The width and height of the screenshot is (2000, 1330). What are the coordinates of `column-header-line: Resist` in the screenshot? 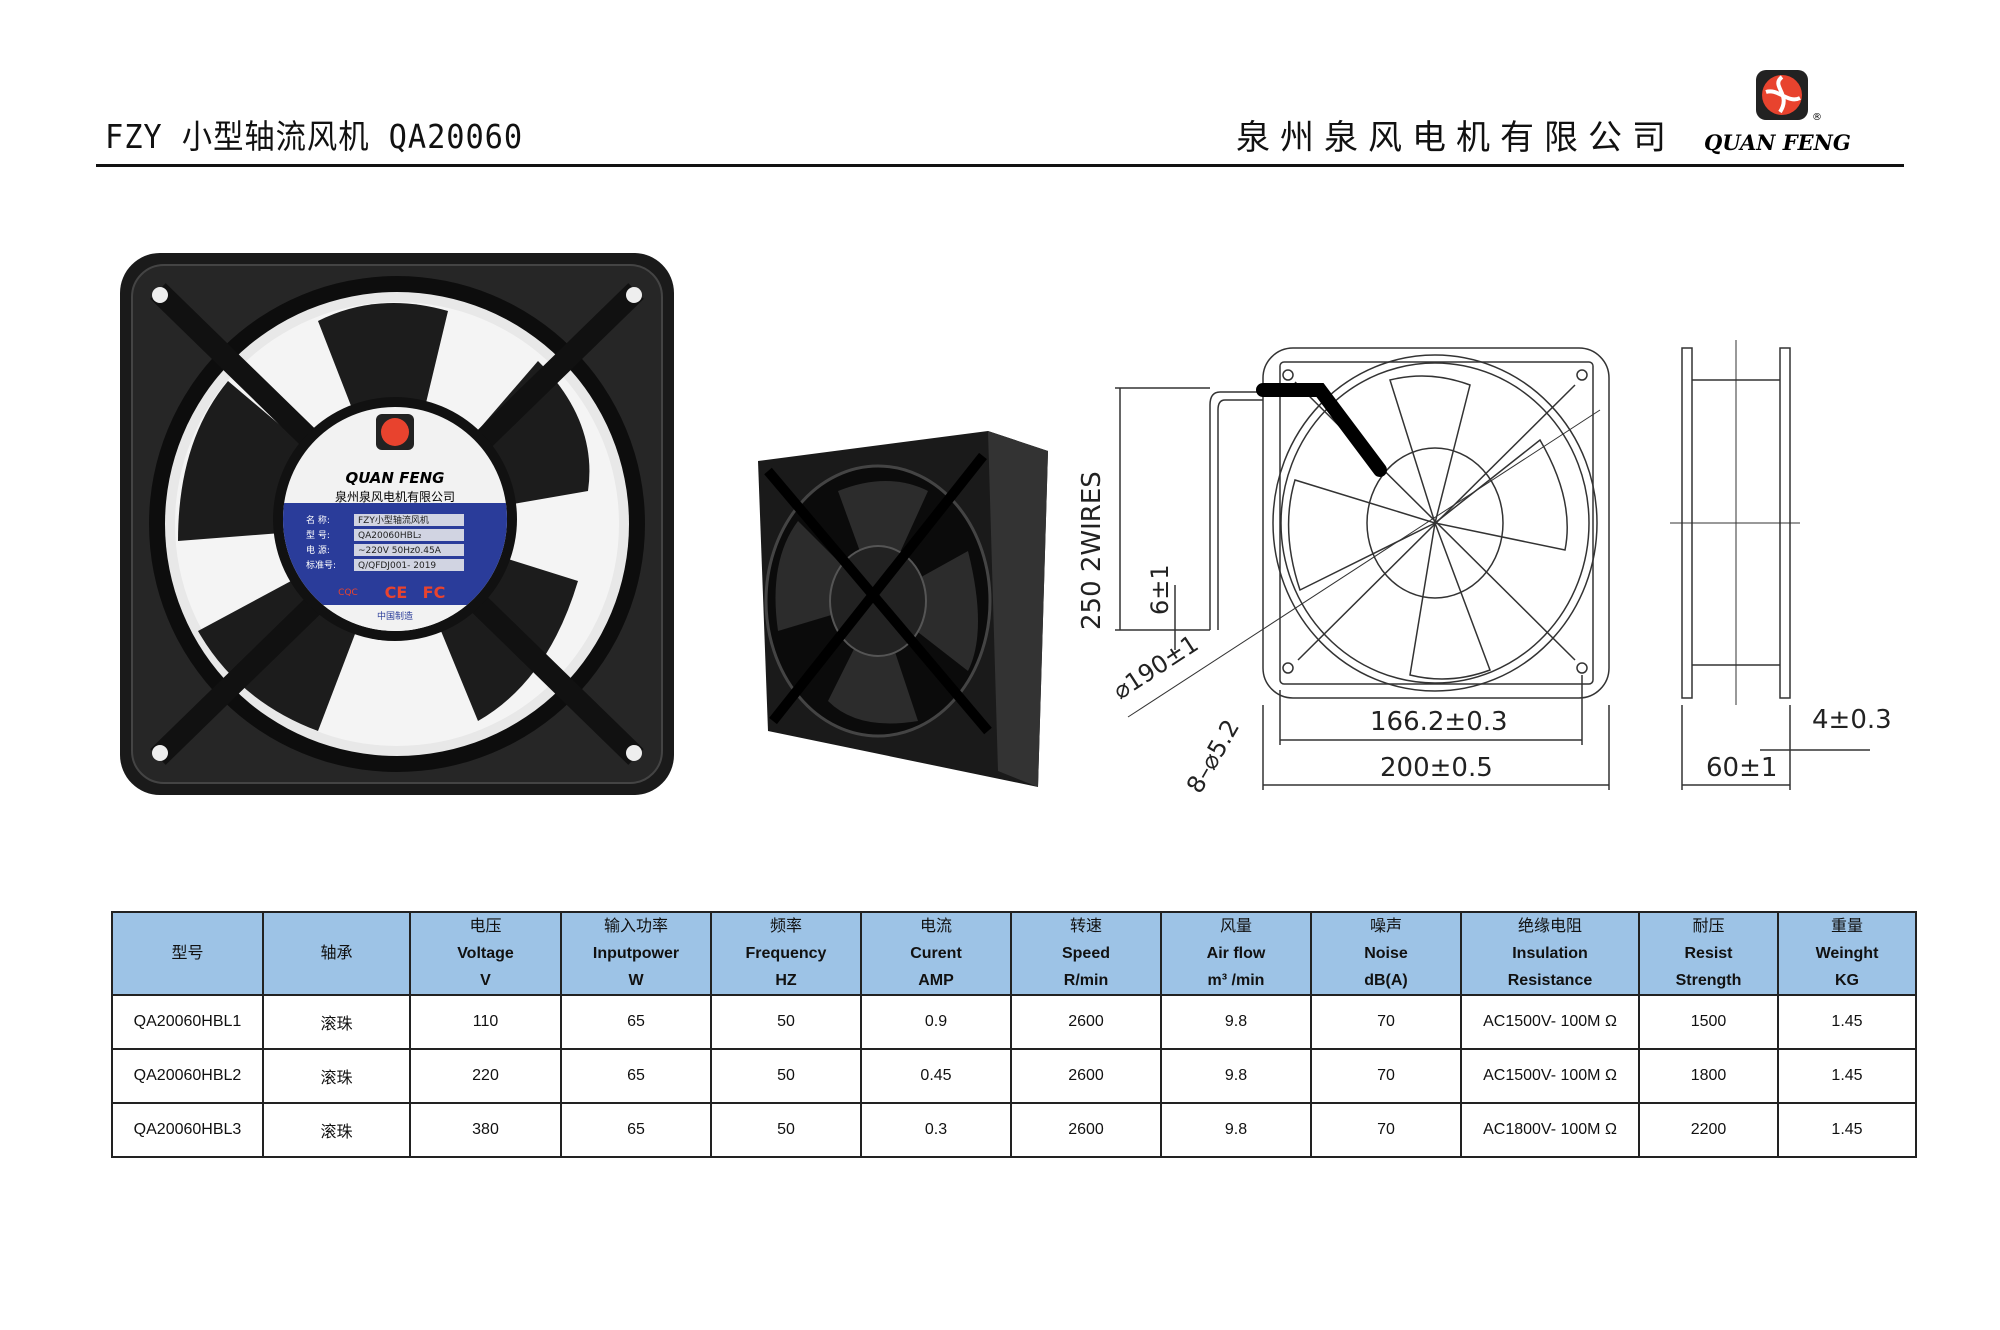 It's located at (1708, 953).